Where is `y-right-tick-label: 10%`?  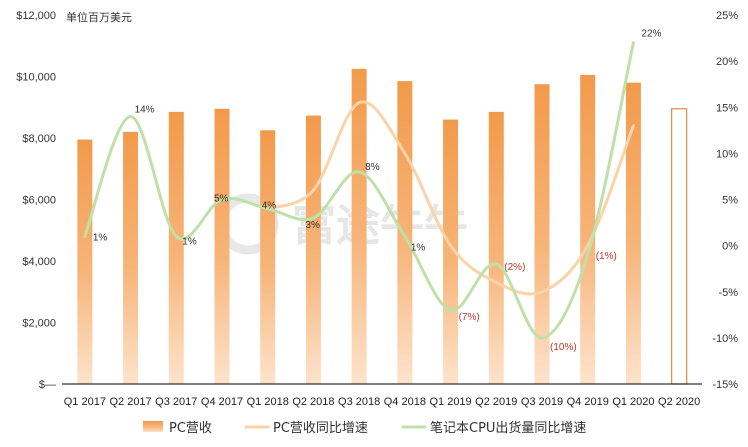 y-right-tick-label: 10% is located at coordinates (727, 154).